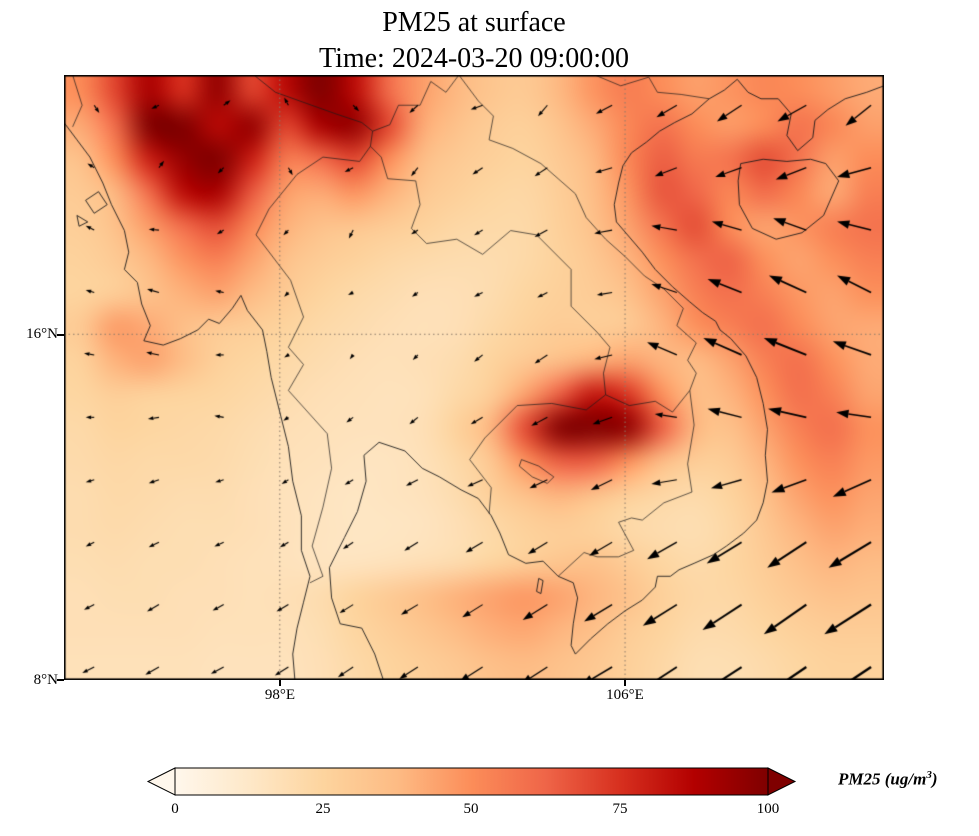  What do you see at coordinates (60, 680) in the screenshot?
I see `y-tickmark-8n` at bounding box center [60, 680].